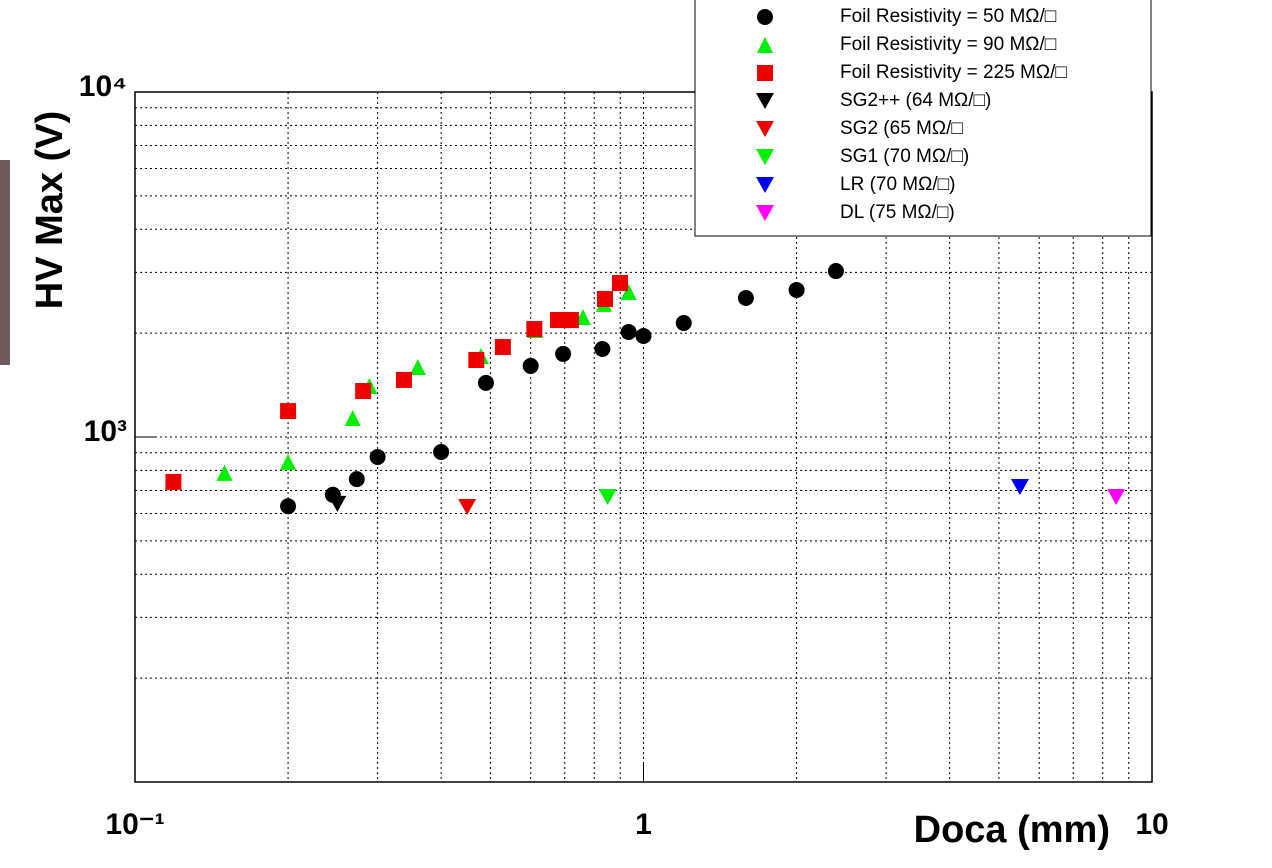 This screenshot has width=1272, height=868. Describe the element at coordinates (948, 44) in the screenshot. I see `legend-label: Foil Resistivity = 90 MΩ/□` at that location.